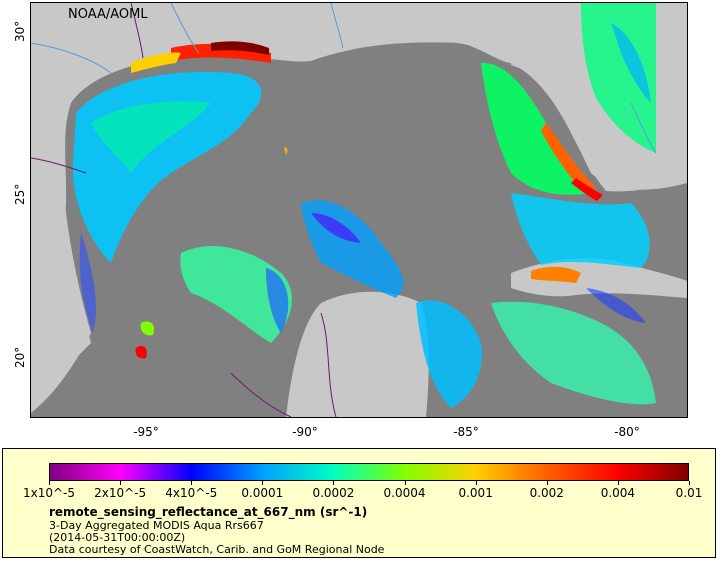  I want to click on lon-tick-minus90: -90°, so click(305, 432).